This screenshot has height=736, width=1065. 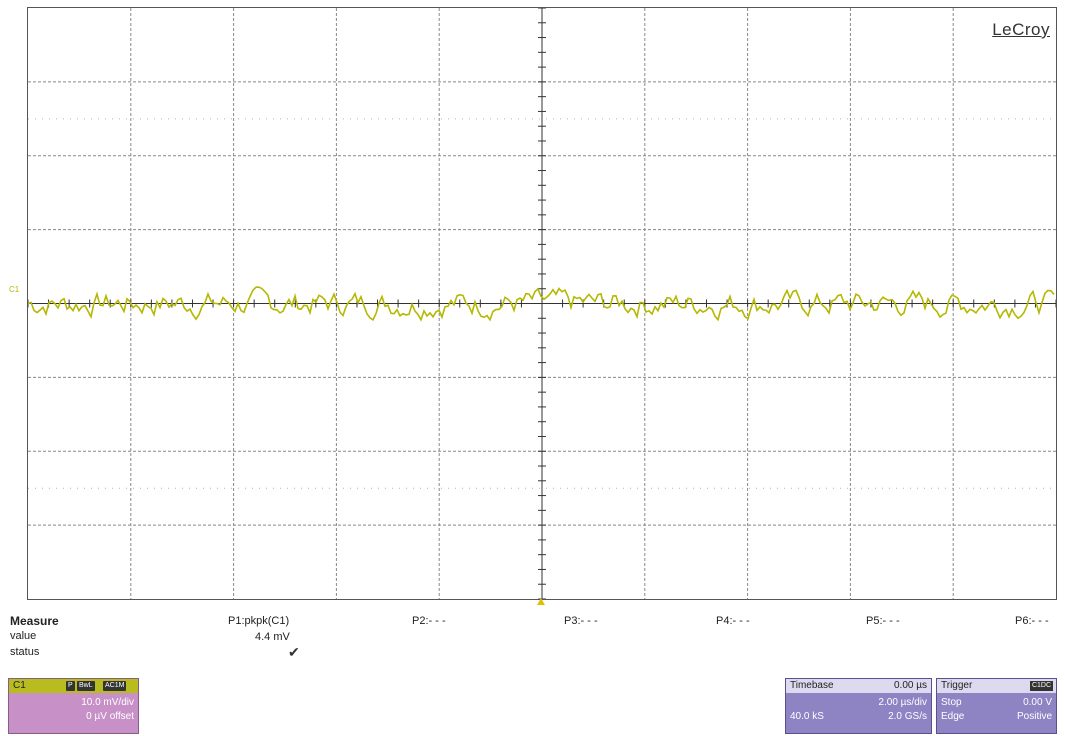 What do you see at coordinates (902, 702) in the screenshot?
I see `timebase-time-per-div: 2.00 µs/div` at bounding box center [902, 702].